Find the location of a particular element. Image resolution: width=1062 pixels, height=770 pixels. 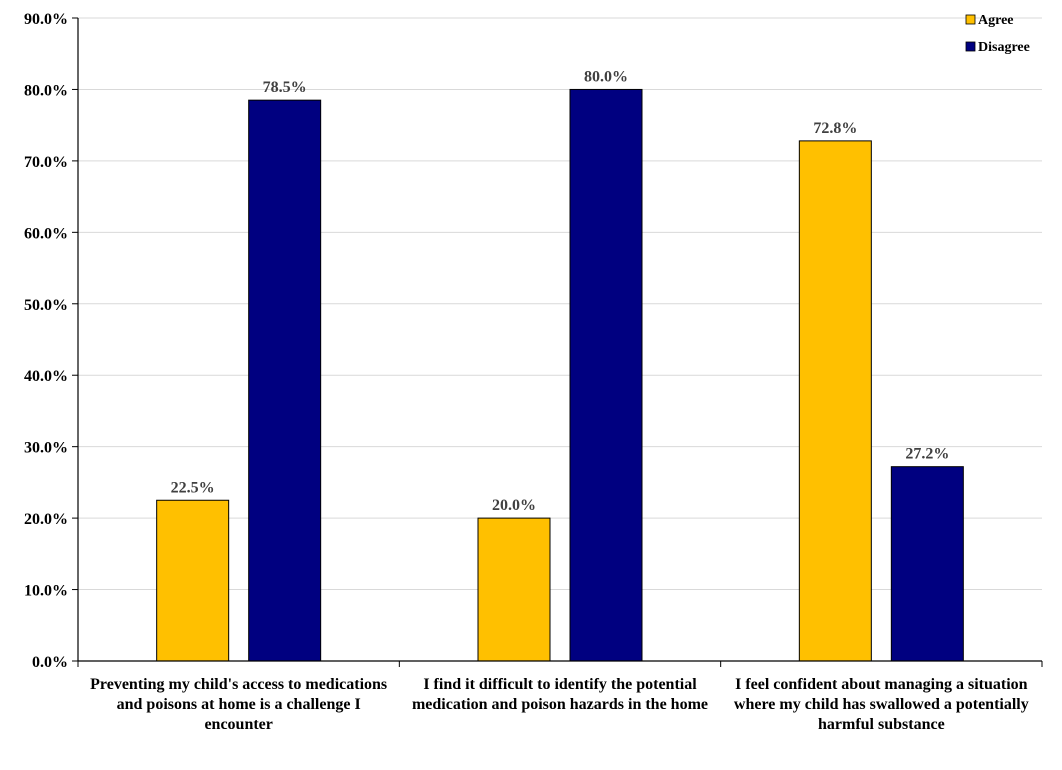

y-tick-label: 10.0% is located at coordinates (46, 591).